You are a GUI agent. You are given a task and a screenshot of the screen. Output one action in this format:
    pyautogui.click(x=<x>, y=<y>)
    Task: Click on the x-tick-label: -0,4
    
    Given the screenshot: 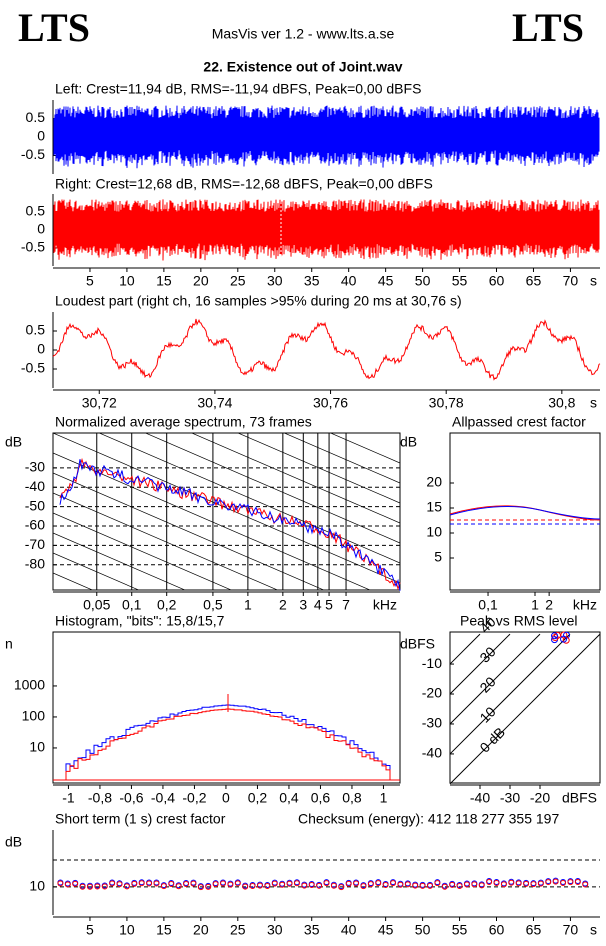 What is the action you would take?
    pyautogui.click(x=163, y=798)
    